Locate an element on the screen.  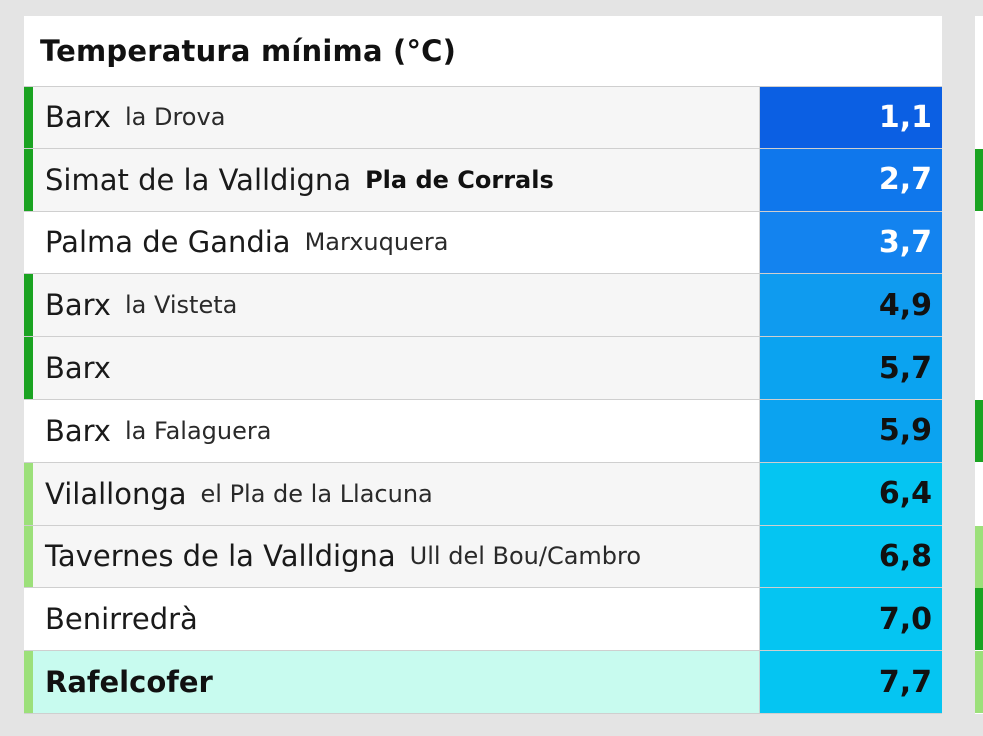
station-row: Rafelcofer 7,7 is located at coordinates (483, 682).